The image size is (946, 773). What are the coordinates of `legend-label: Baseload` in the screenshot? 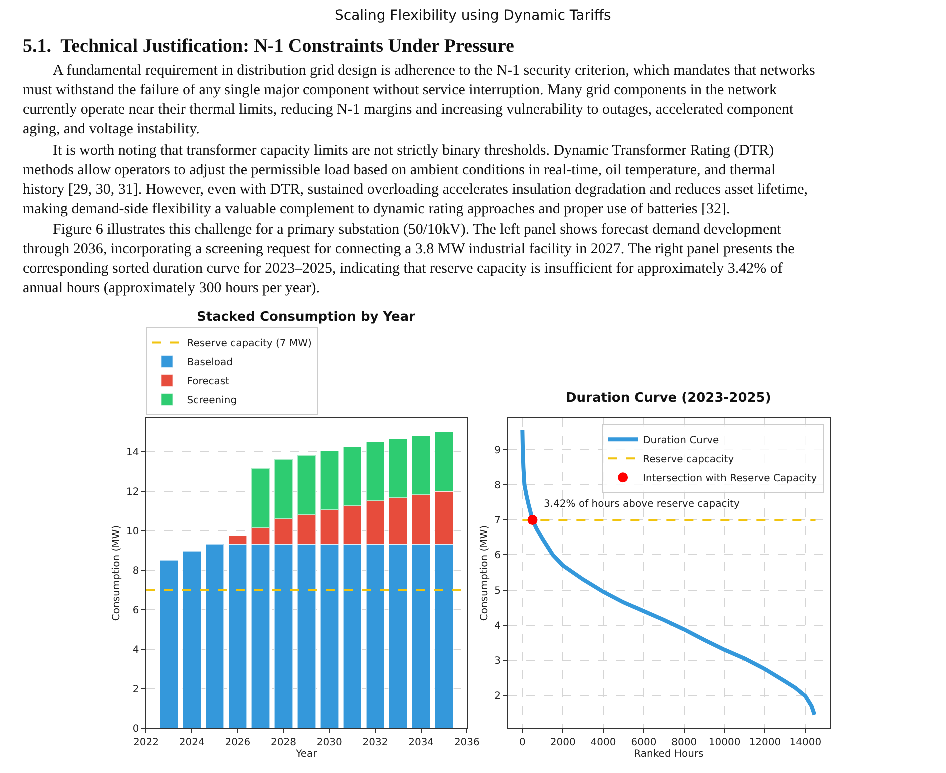 It's located at (210, 363).